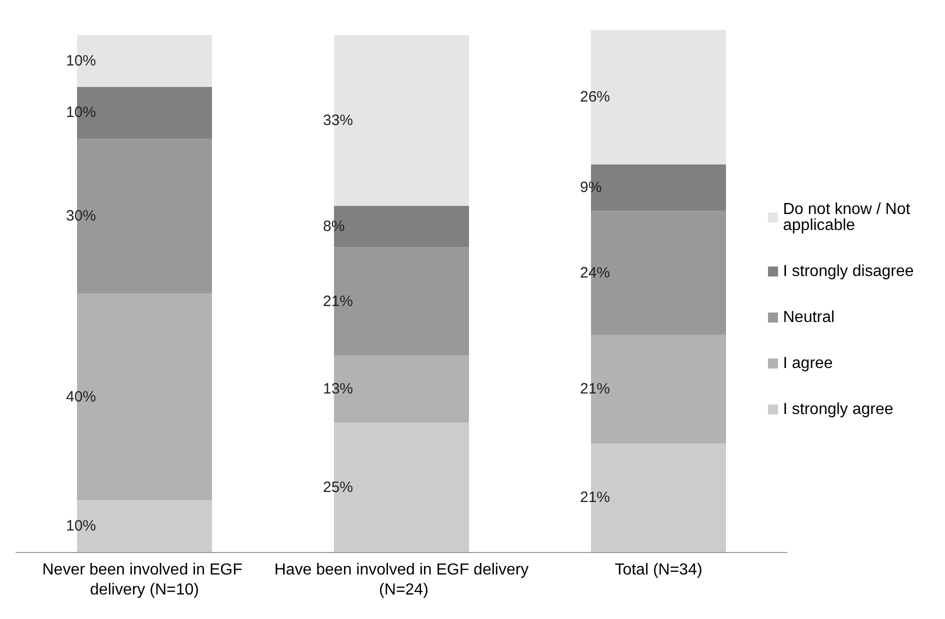 Image resolution: width=945 pixels, height=619 pixels. What do you see at coordinates (838, 409) in the screenshot?
I see `legend-label: I strongly agree` at bounding box center [838, 409].